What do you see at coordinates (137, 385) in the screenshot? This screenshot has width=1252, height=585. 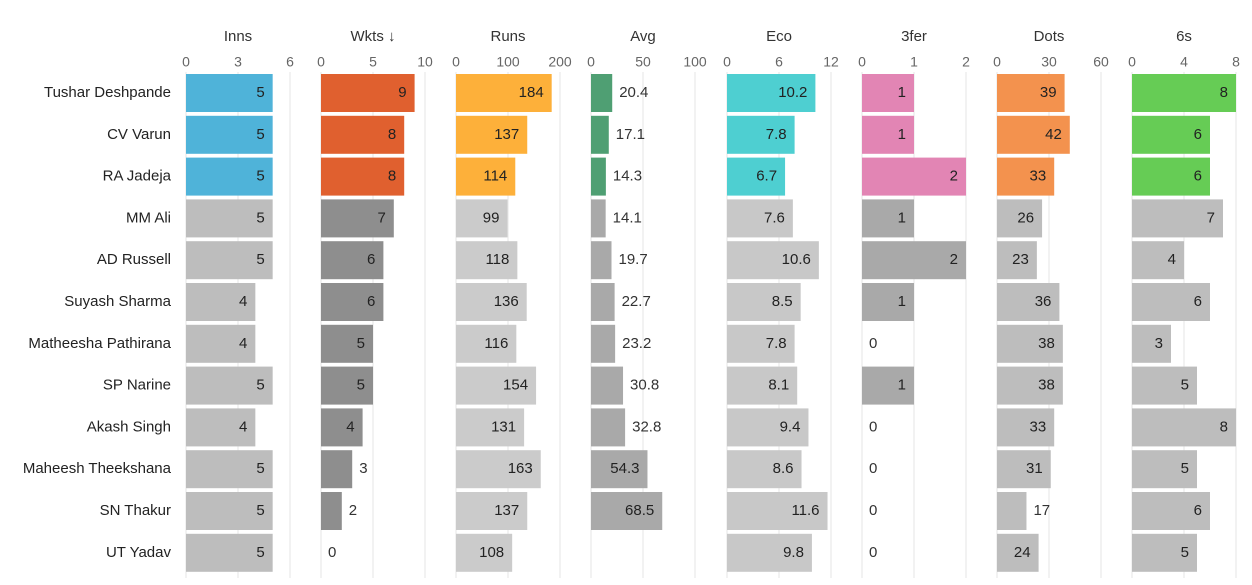 I see `player-name: SP Narine` at bounding box center [137, 385].